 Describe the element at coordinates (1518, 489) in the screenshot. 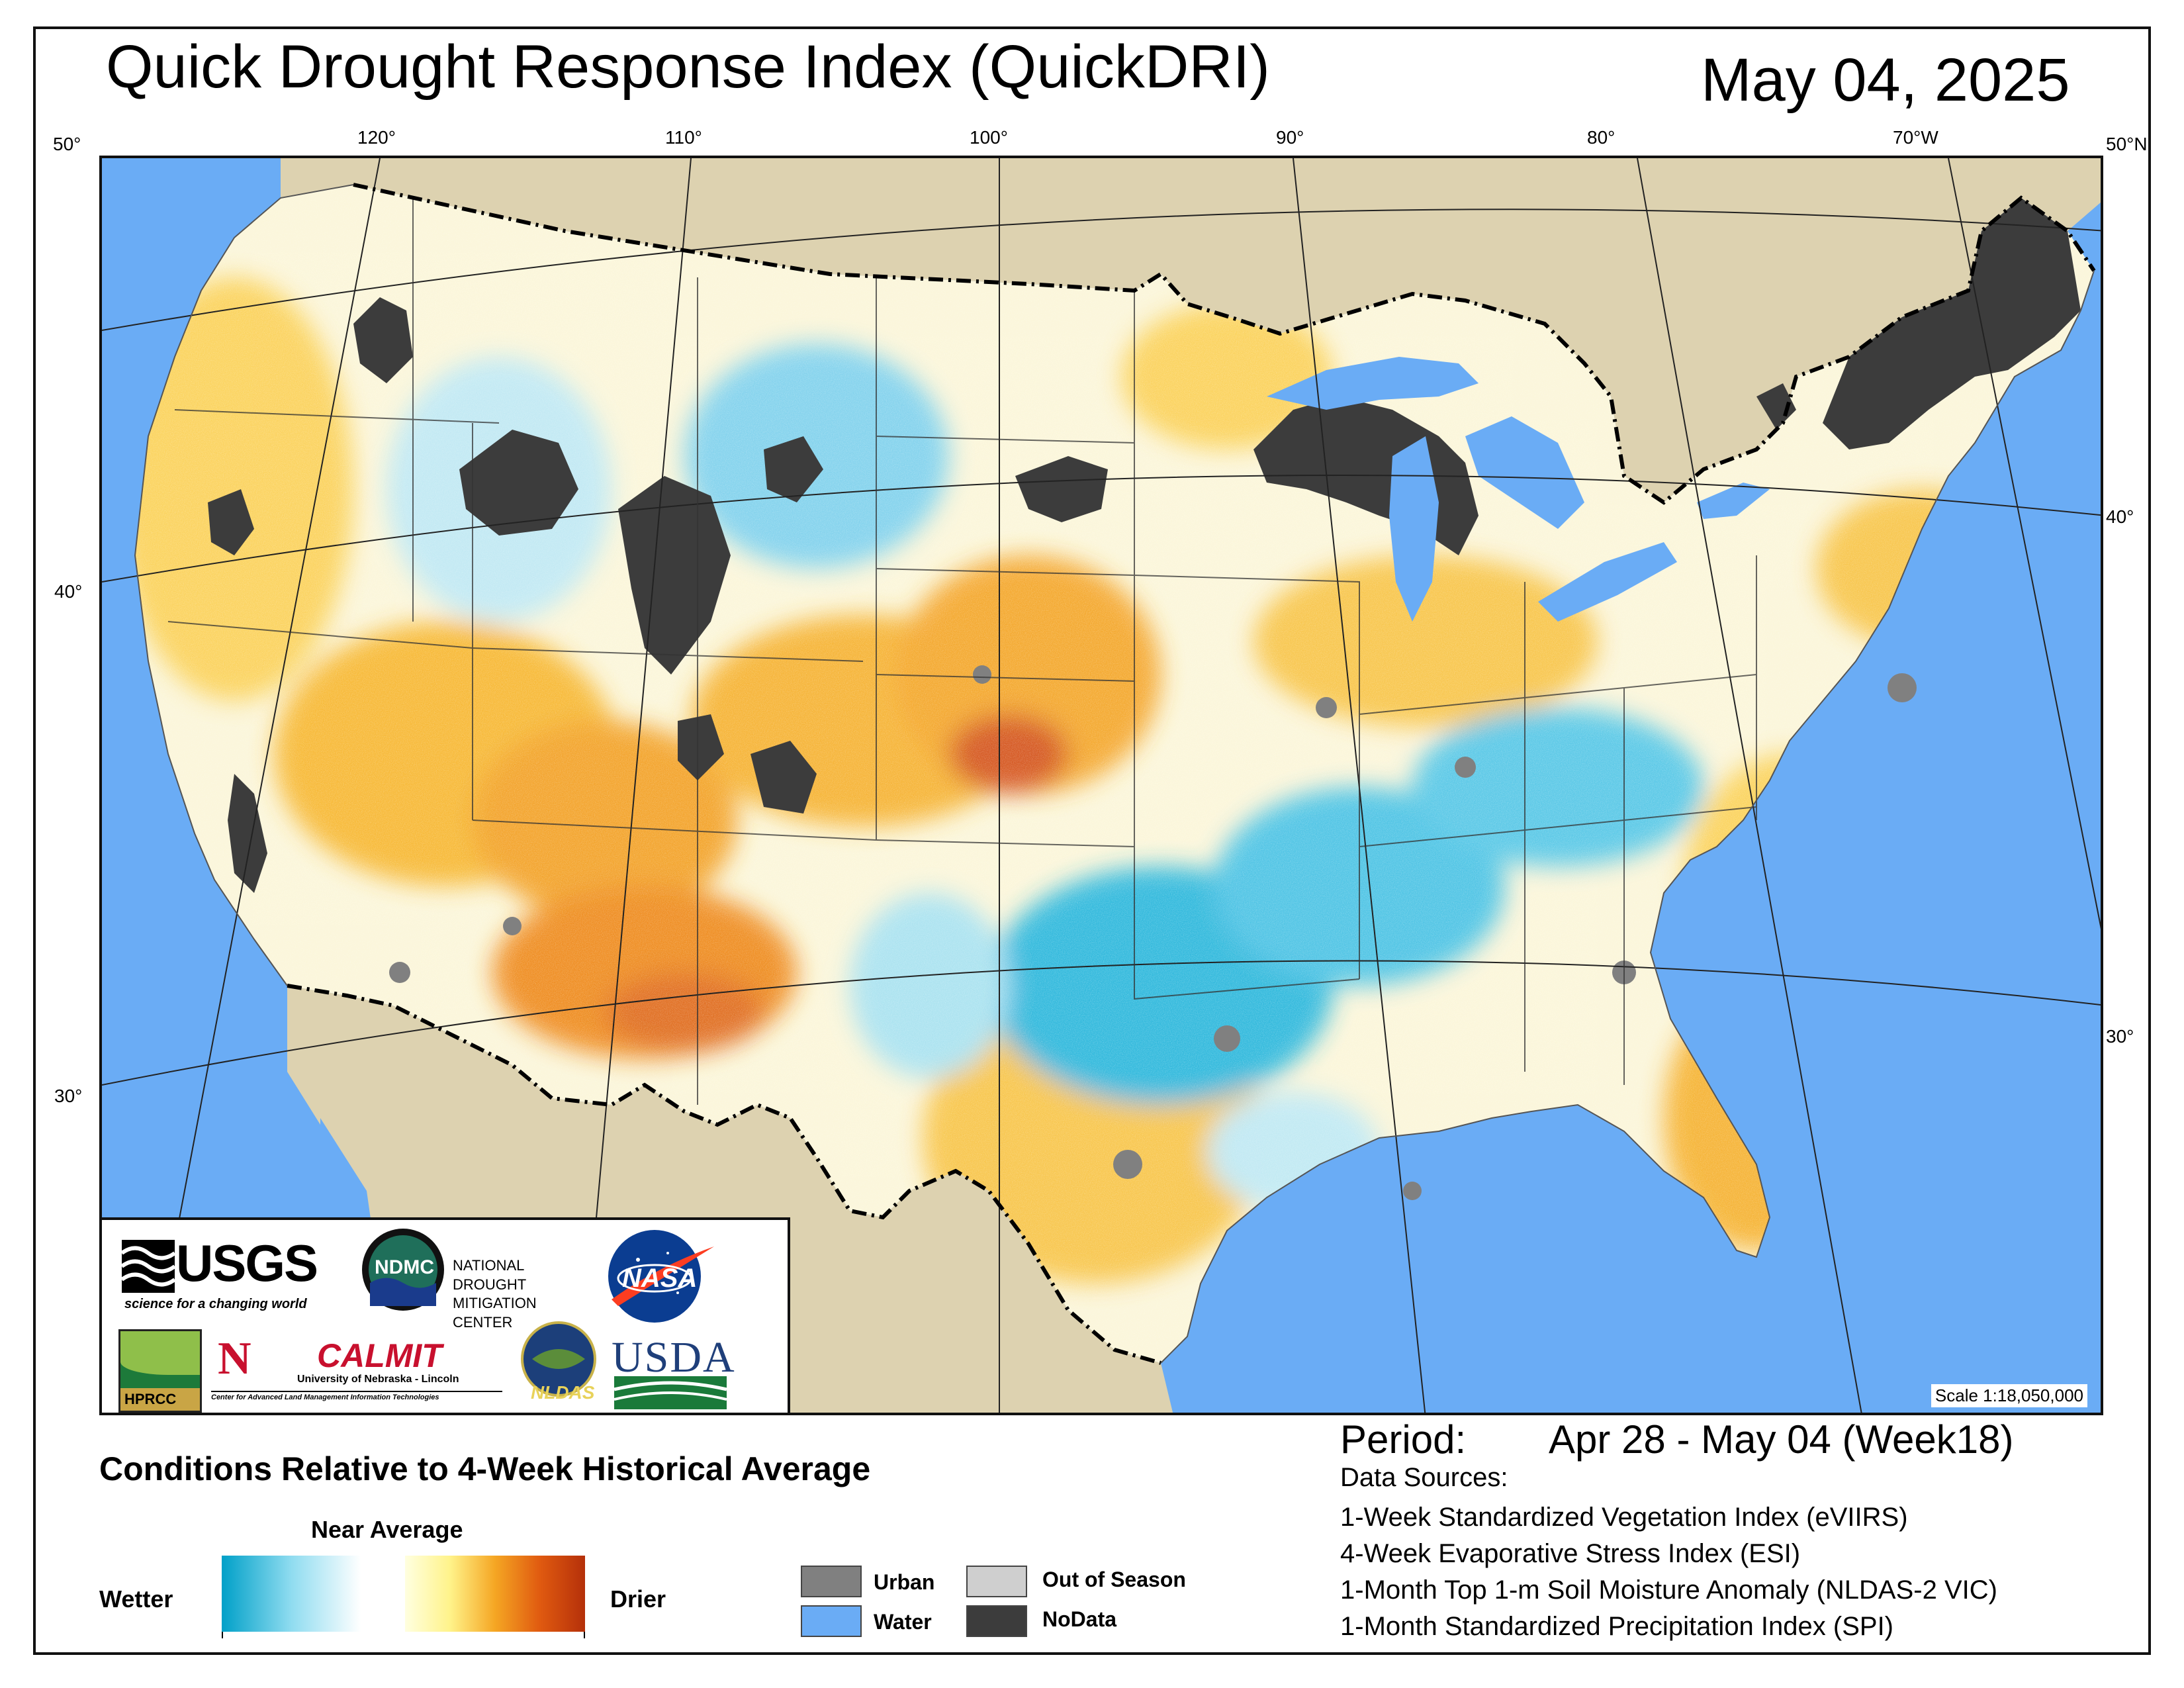

I see `great-lakes` at that location.